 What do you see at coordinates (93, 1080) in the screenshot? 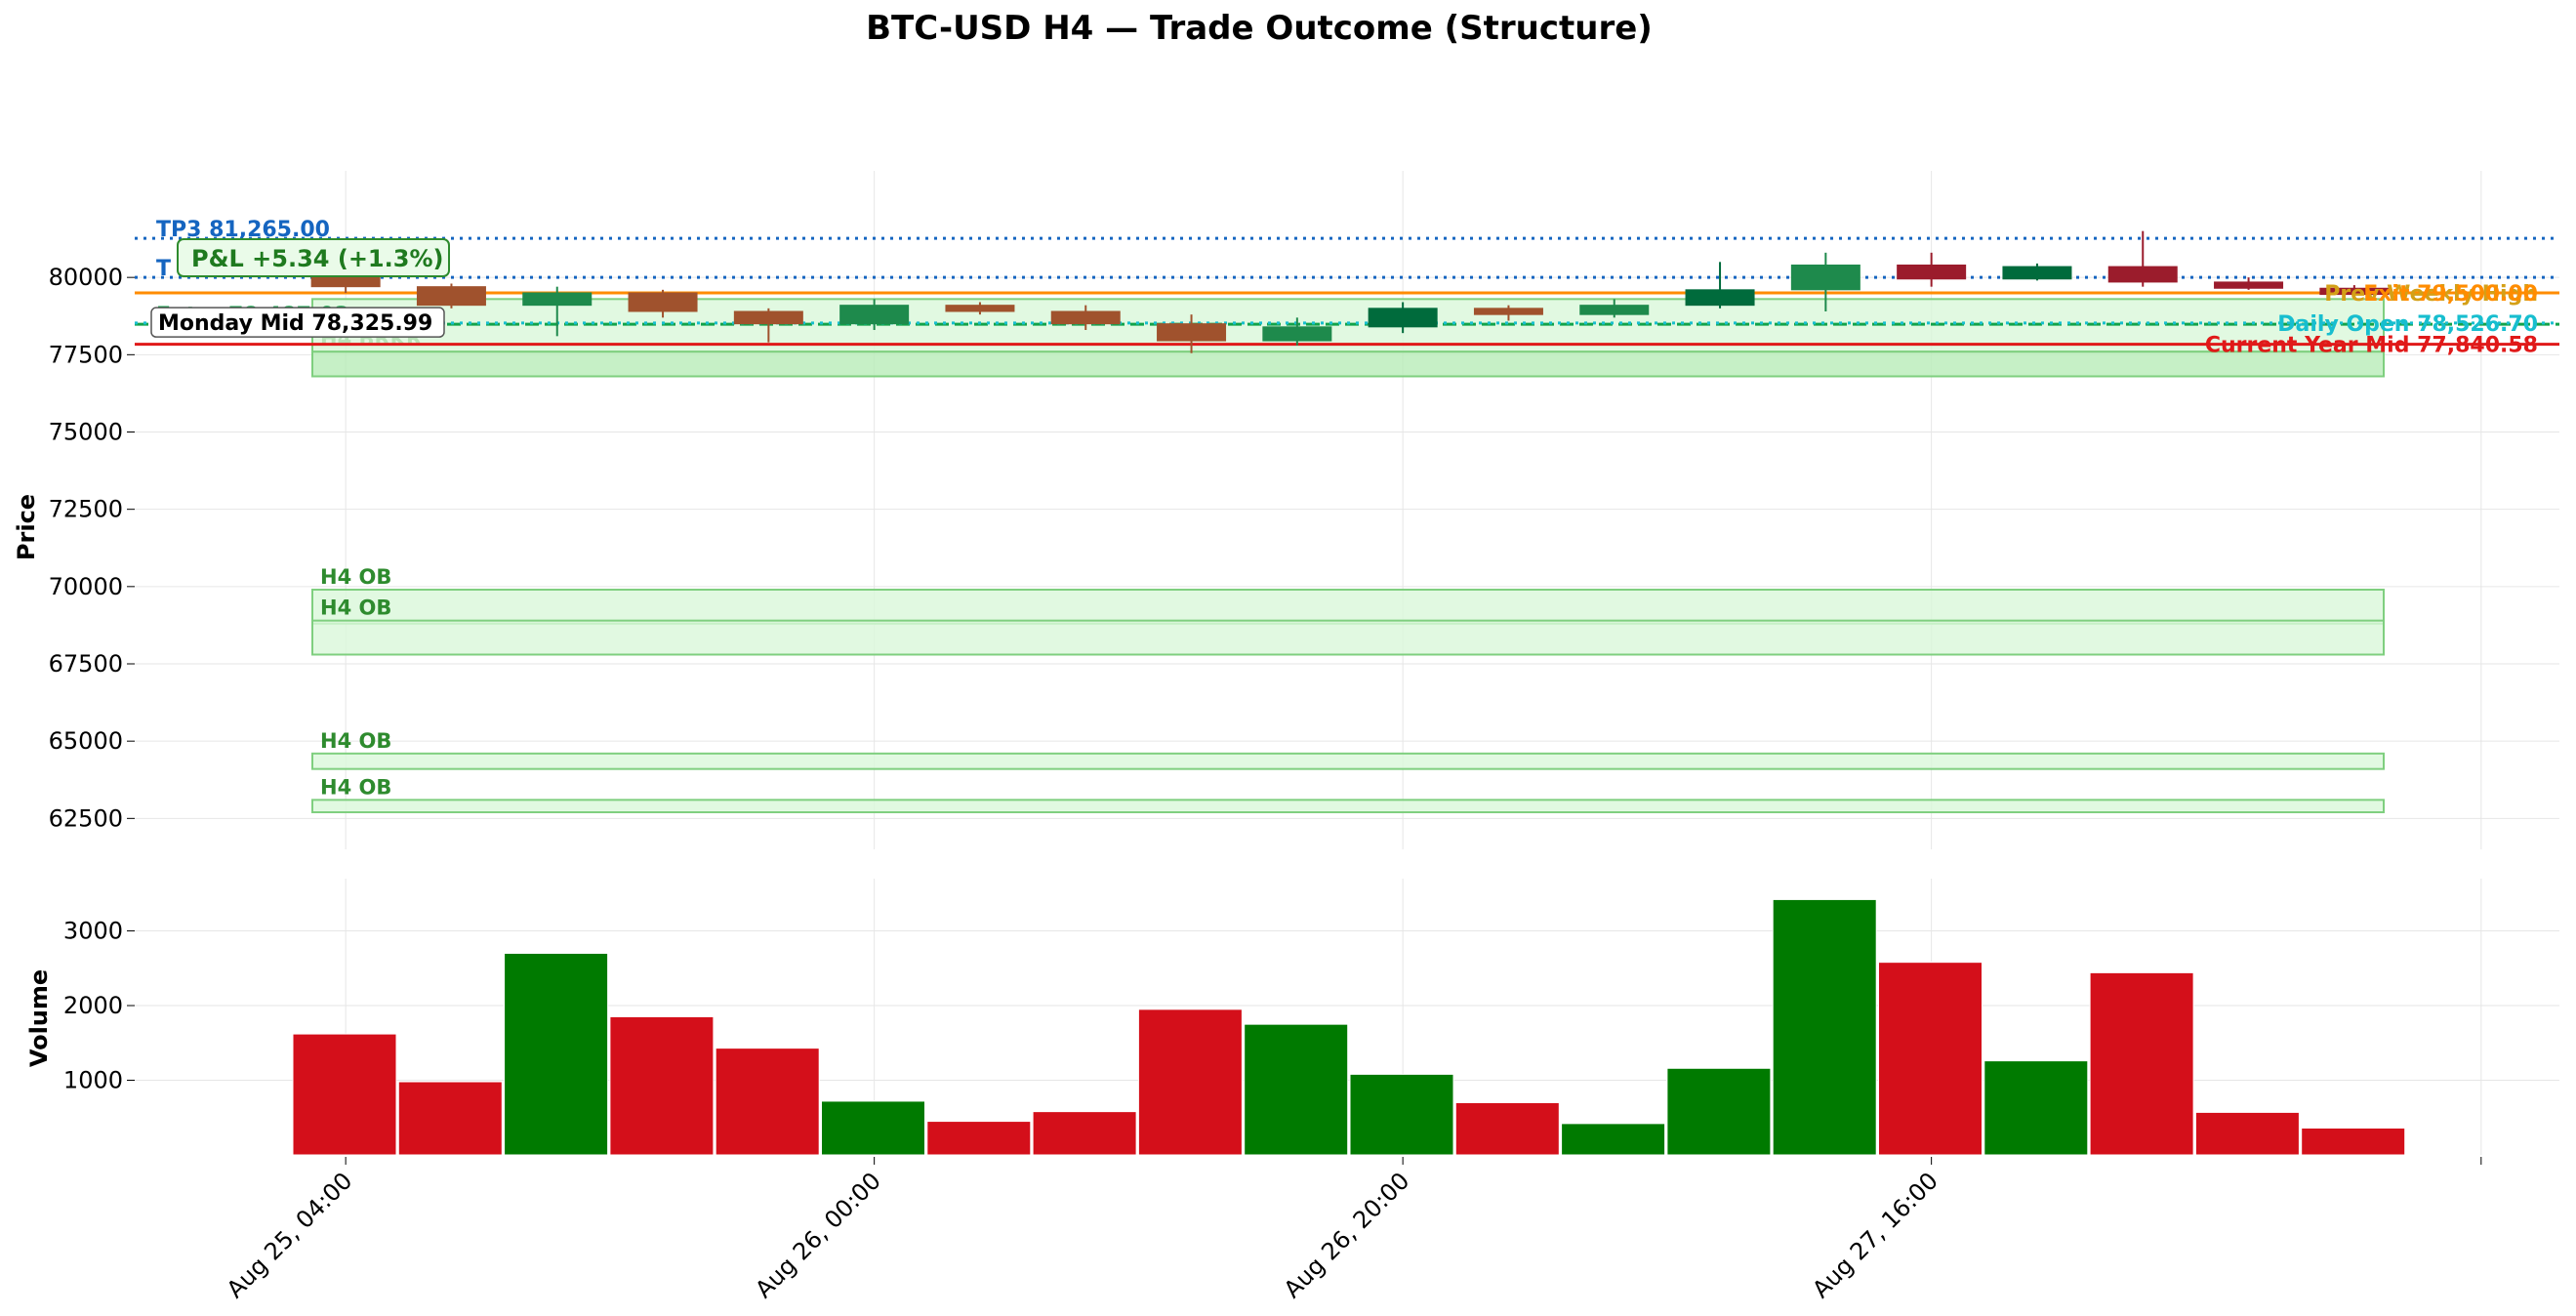
I see `volume-tick-label: 1000` at bounding box center [93, 1080].